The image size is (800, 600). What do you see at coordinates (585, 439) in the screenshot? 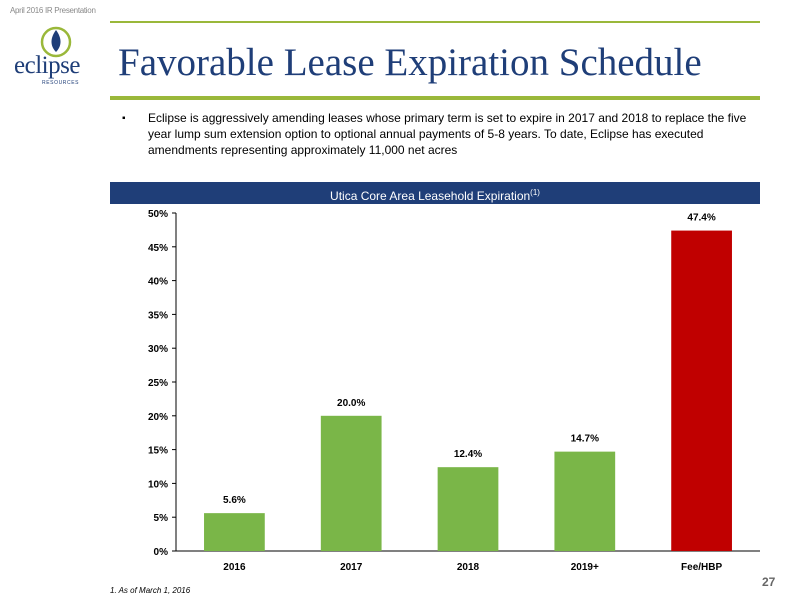
I see `data-label: 14.7%` at bounding box center [585, 439].